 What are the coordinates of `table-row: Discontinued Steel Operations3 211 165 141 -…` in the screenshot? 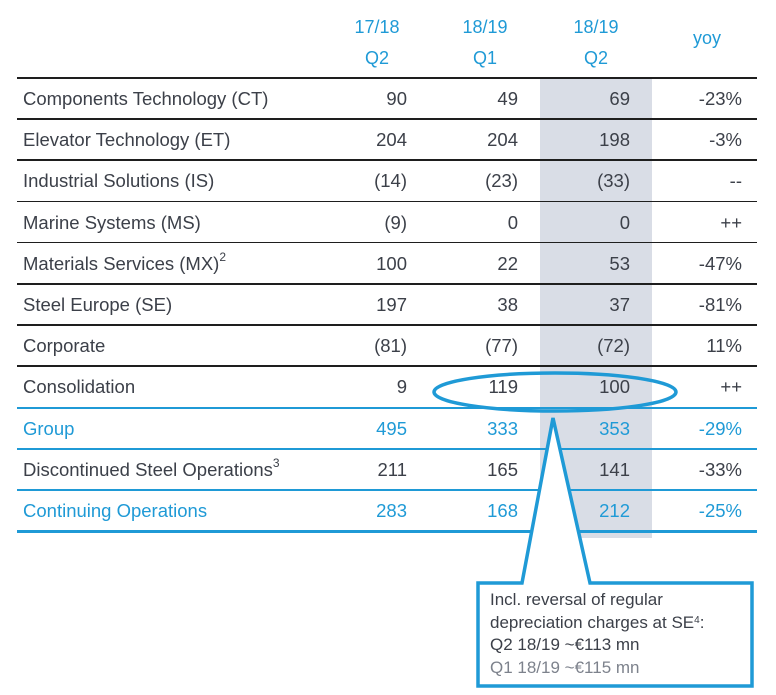 It's located at (388, 469).